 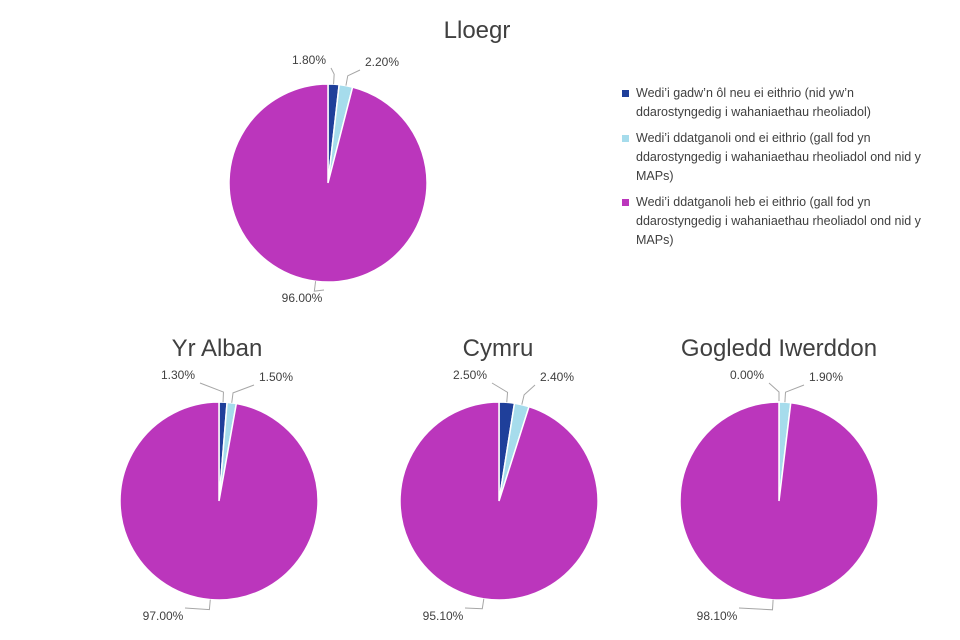 What do you see at coordinates (499, 501) in the screenshot?
I see `pie-slice-cymru-devolved-not-exempt` at bounding box center [499, 501].